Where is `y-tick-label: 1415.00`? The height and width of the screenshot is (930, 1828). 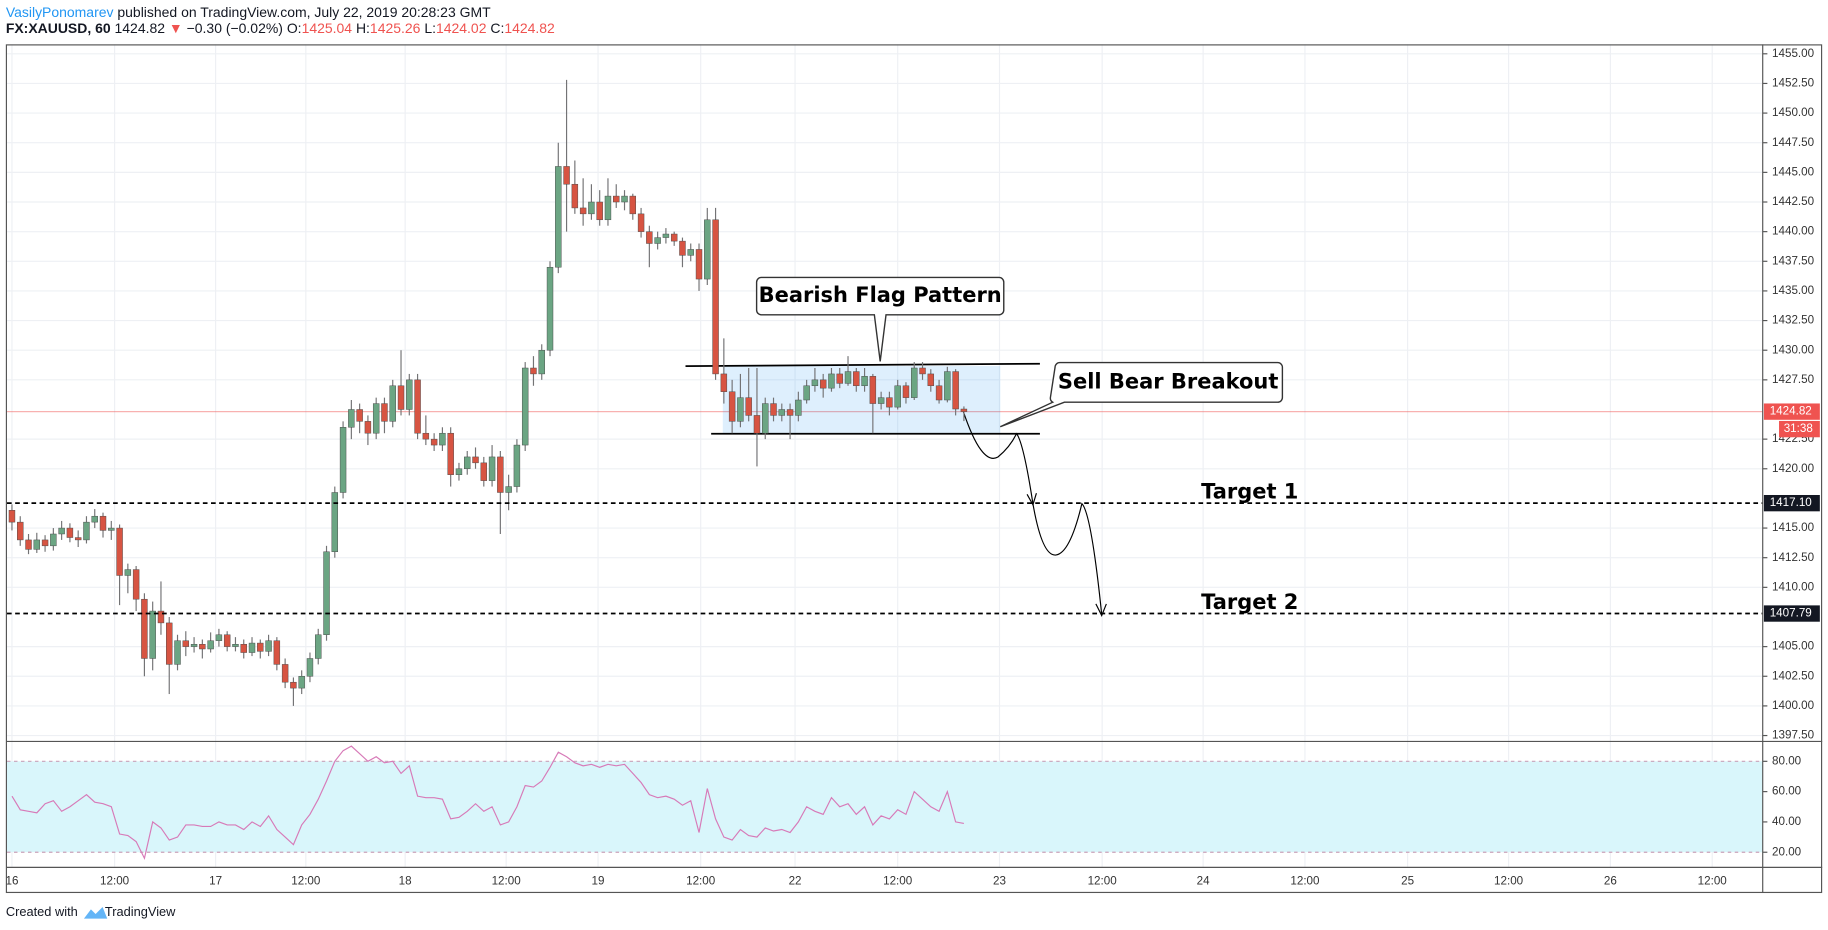 y-tick-label: 1415.00 is located at coordinates (1793, 527).